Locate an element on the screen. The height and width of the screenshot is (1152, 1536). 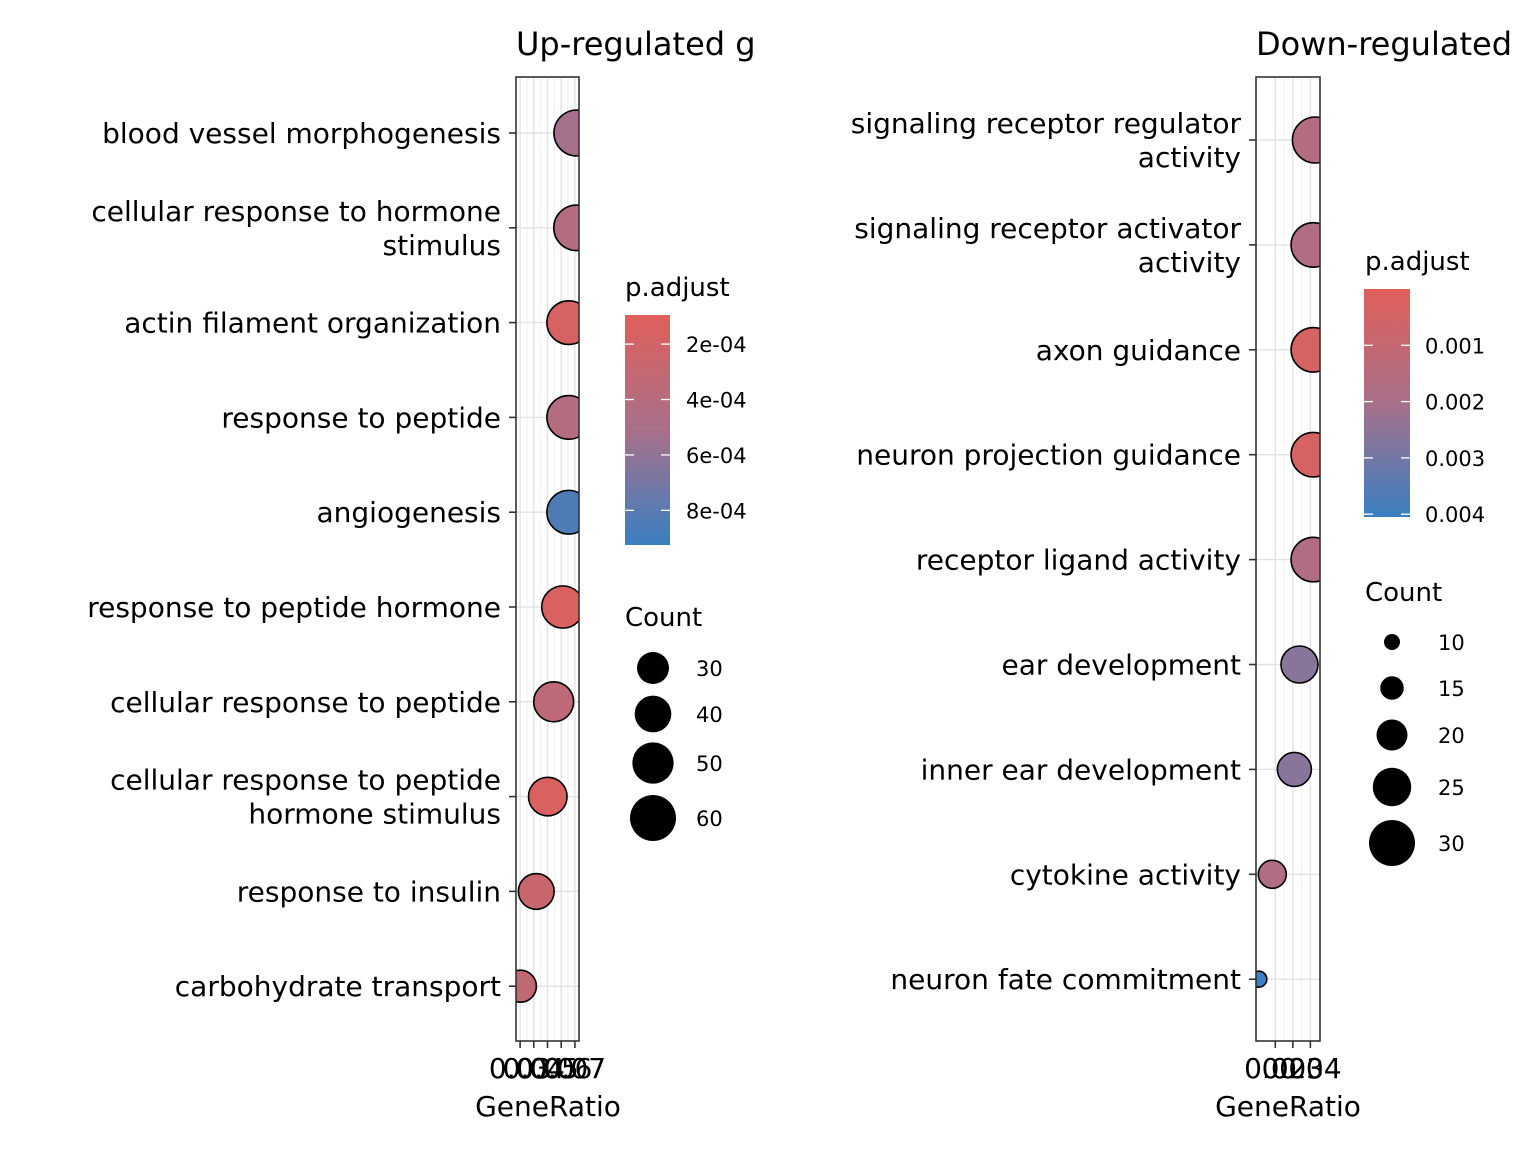
legend-p-adjust: p.adjust 0.001 0.002 0.003 0.004 is located at coordinates (1424, 387).